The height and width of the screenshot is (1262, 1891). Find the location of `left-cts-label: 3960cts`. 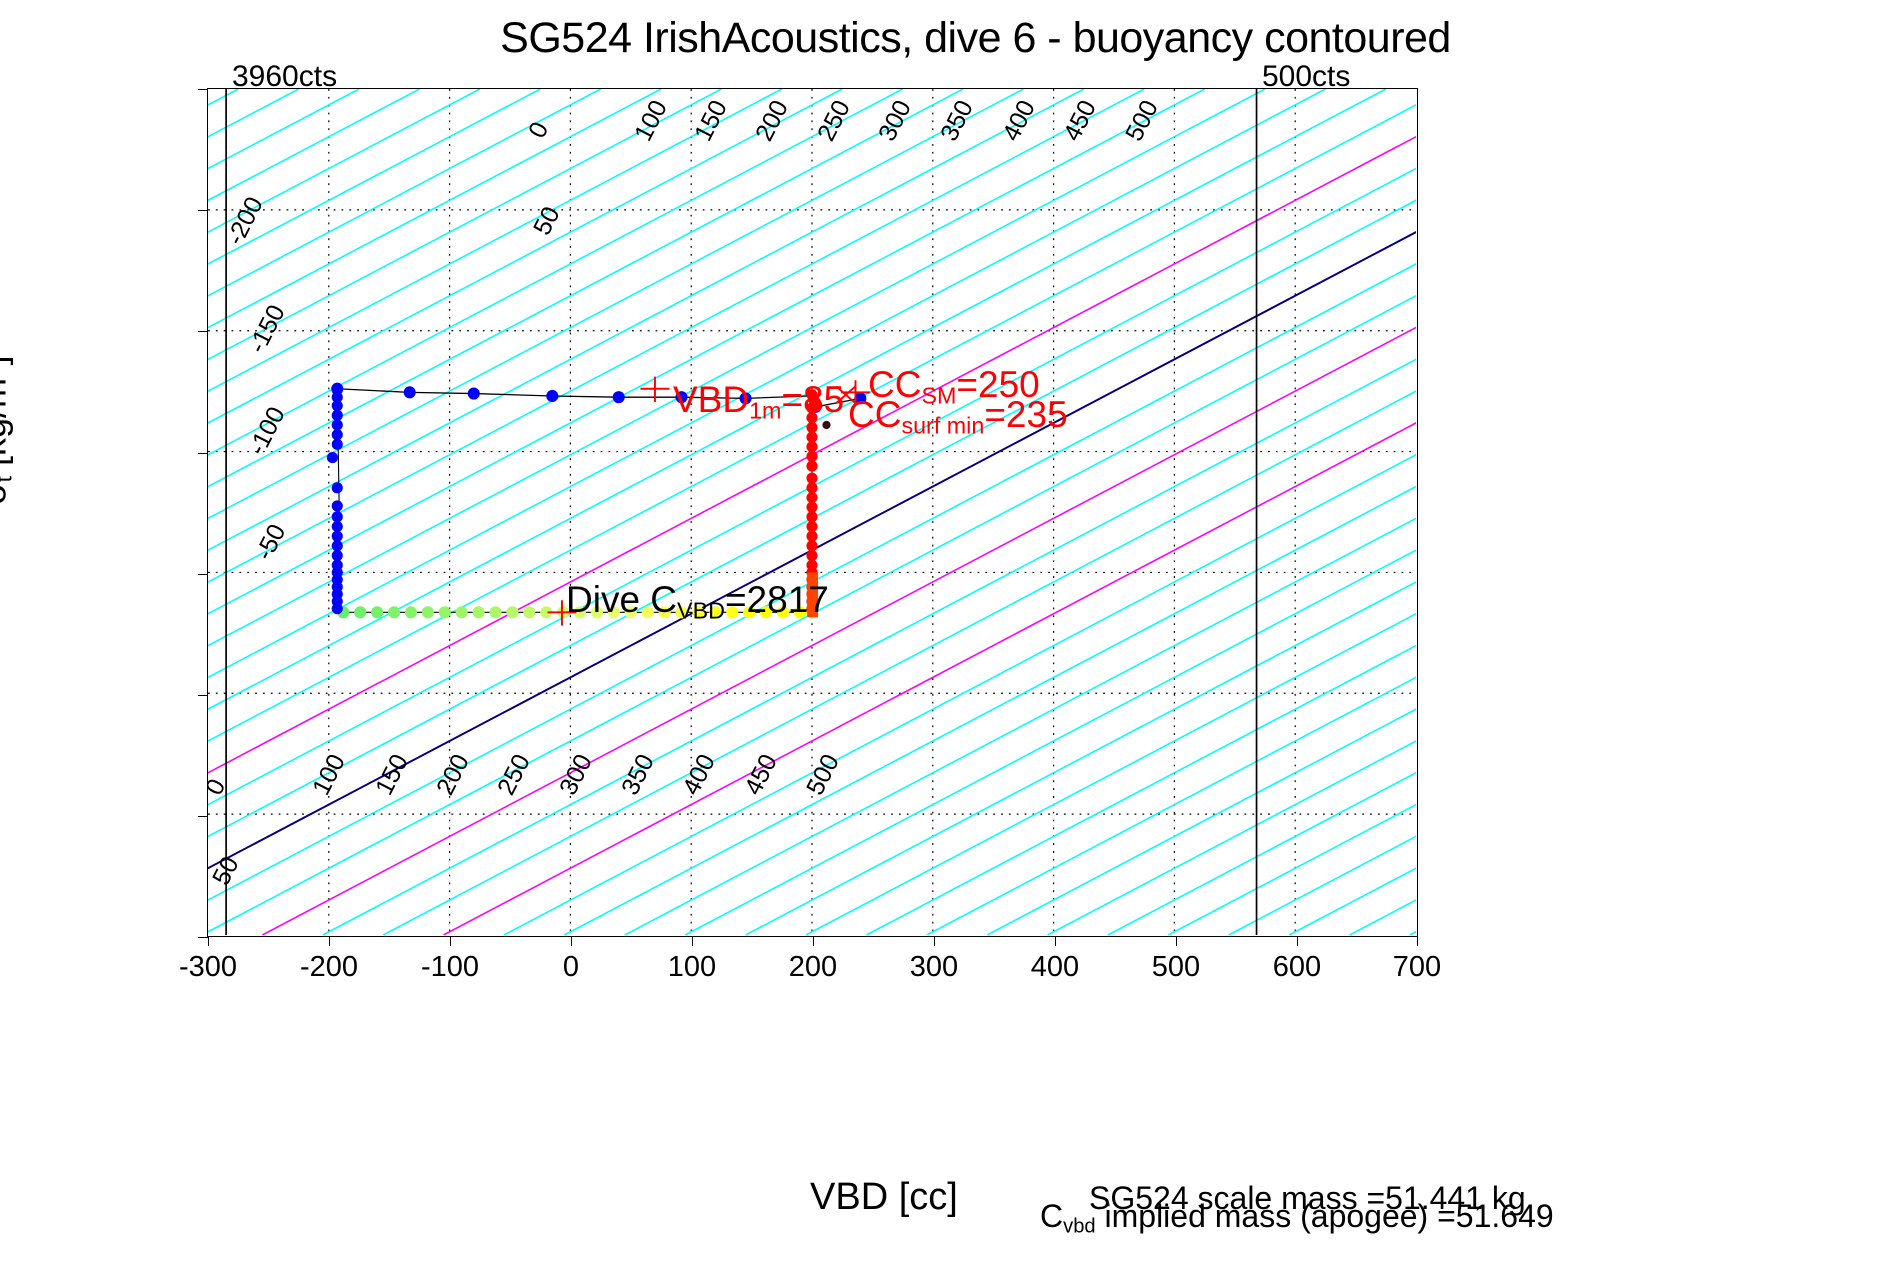

left-cts-label: 3960cts is located at coordinates (285, 76).